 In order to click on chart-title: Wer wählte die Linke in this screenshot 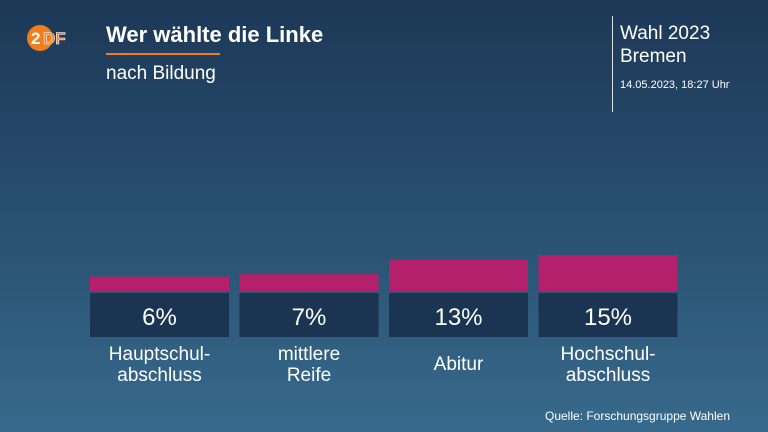, I will do `click(215, 34)`.